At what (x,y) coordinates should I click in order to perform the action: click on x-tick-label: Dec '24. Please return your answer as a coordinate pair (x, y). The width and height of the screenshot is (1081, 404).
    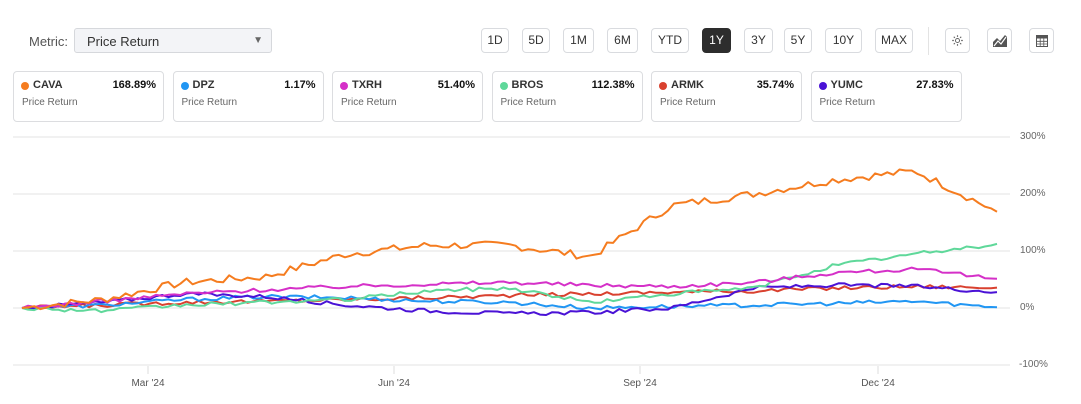
    Looking at the image, I should click on (878, 383).